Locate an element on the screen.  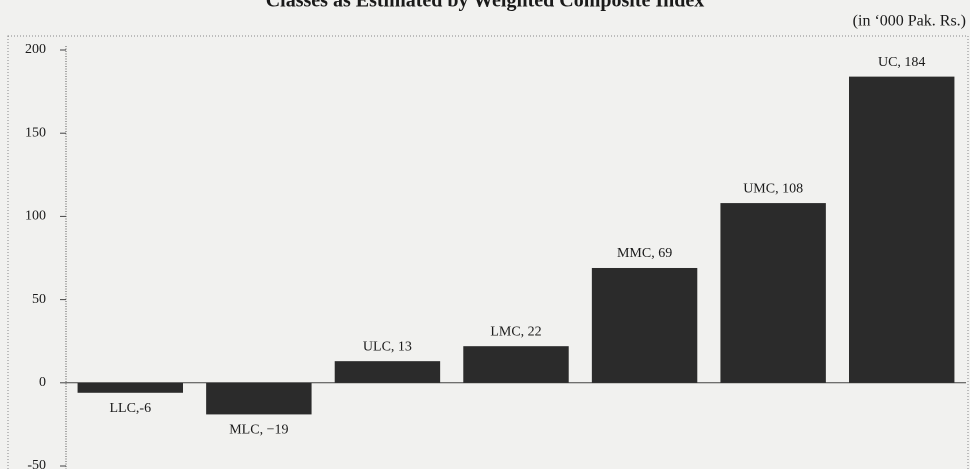
y-tick-label: 200 is located at coordinates (35, 49).